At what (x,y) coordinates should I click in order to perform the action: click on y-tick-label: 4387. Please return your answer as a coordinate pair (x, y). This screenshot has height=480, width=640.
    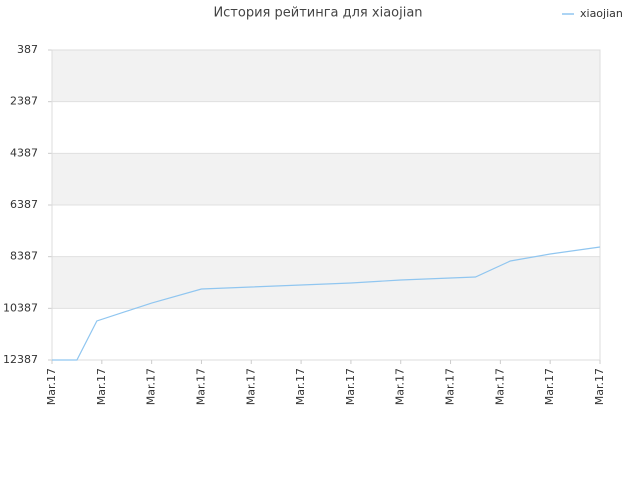
    Looking at the image, I should click on (24, 152).